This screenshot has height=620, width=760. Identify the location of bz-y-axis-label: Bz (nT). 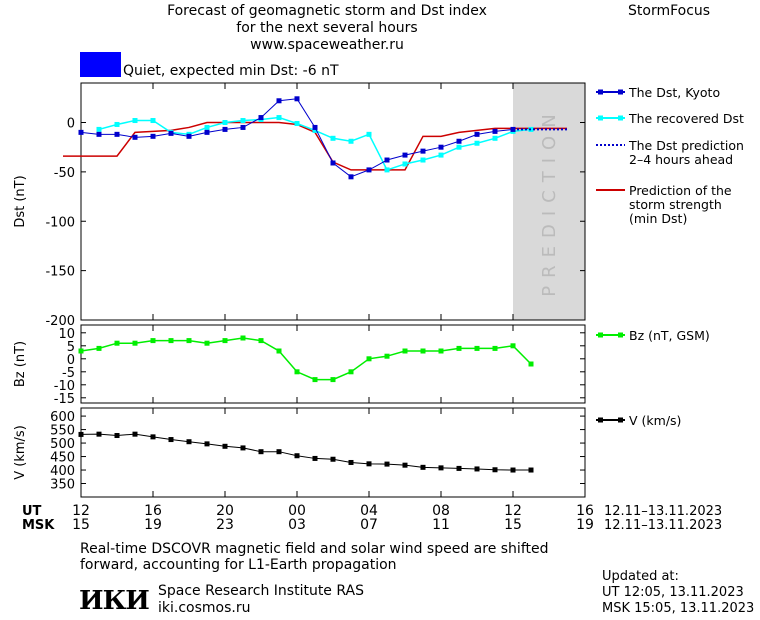
(20, 364).